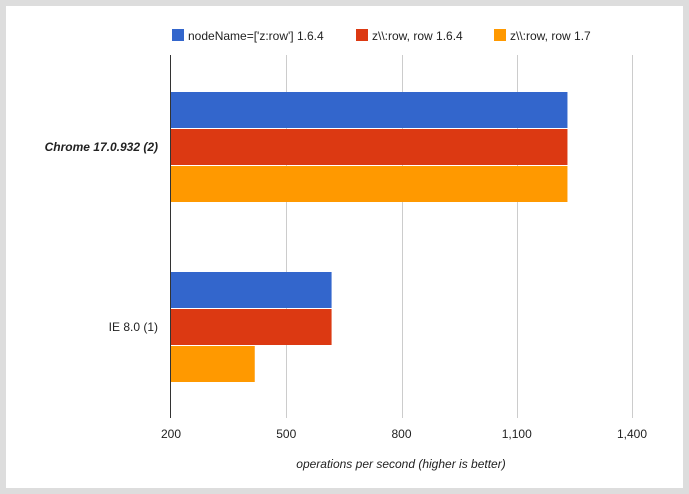 This screenshot has height=494, width=689. Describe the element at coordinates (133, 327) in the screenshot. I see `category-label: IE 8.0 (1)` at that location.